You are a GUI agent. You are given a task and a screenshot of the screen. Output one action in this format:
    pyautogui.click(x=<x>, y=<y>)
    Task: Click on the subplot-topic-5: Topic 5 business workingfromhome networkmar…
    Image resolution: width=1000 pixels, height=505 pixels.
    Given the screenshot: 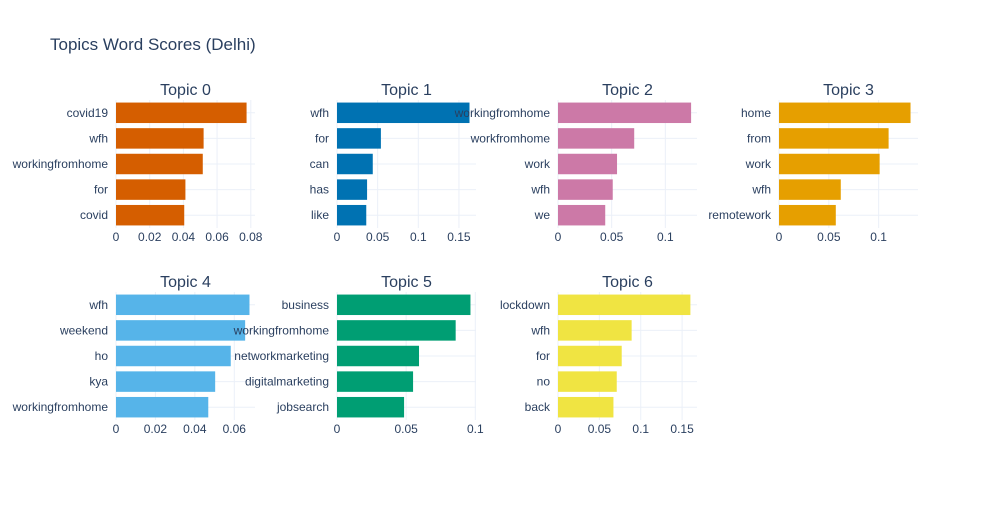 What is the action you would take?
    pyautogui.click(x=358, y=355)
    